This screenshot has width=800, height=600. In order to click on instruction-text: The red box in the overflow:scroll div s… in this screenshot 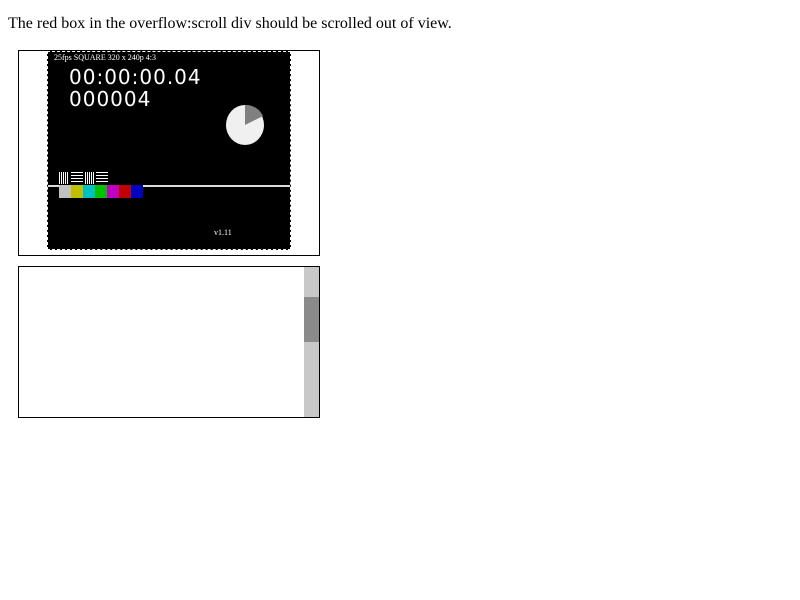, I will do `click(230, 23)`.